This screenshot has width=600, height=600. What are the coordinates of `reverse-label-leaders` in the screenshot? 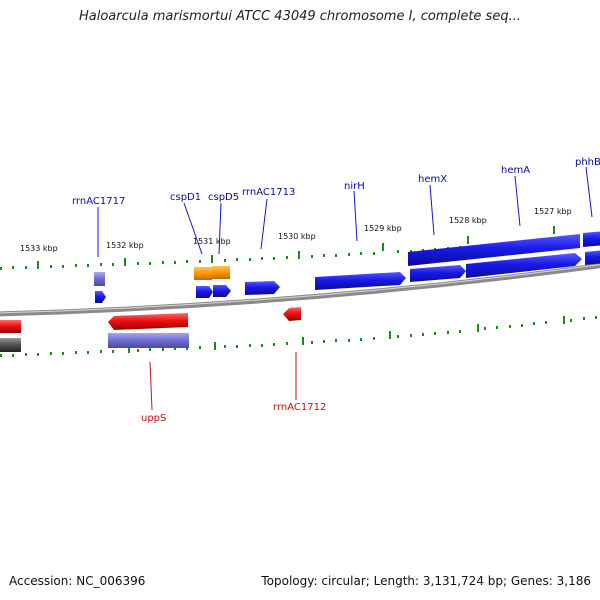 It's located at (223, 381).